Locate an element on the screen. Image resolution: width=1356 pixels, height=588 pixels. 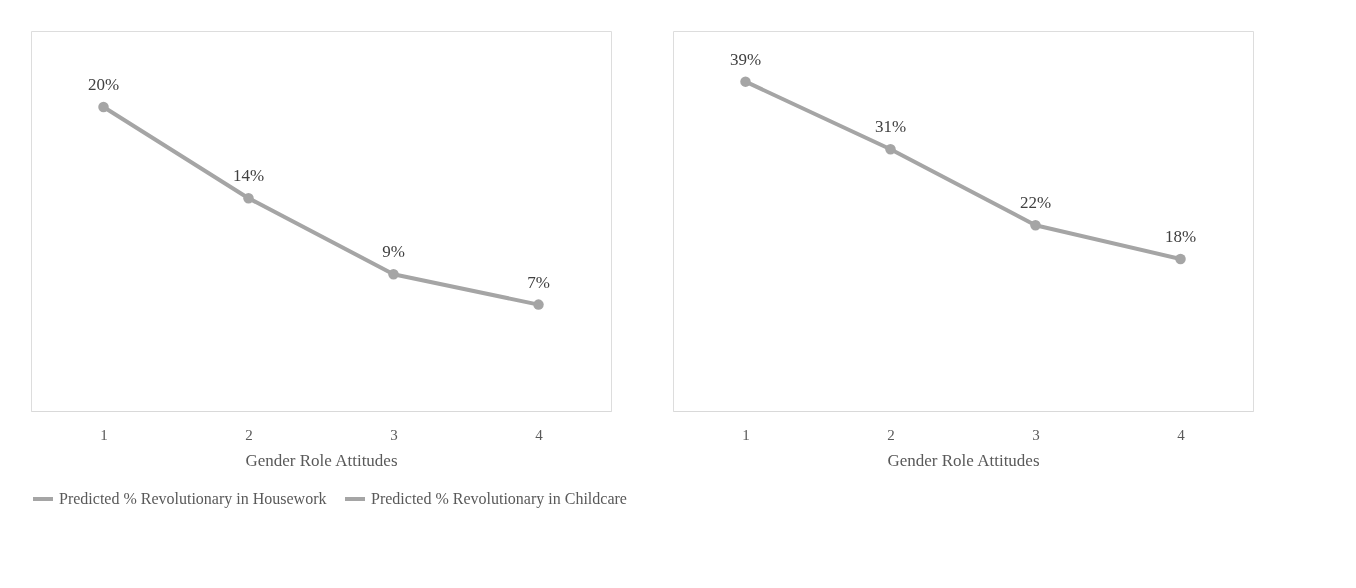
data-label: 9% is located at coordinates (393, 252).